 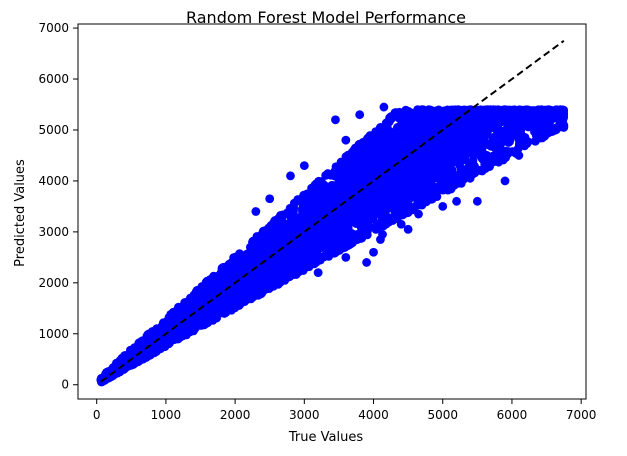 What do you see at coordinates (326, 17) in the screenshot?
I see `chart-title: Random Forest Model Performance` at bounding box center [326, 17].